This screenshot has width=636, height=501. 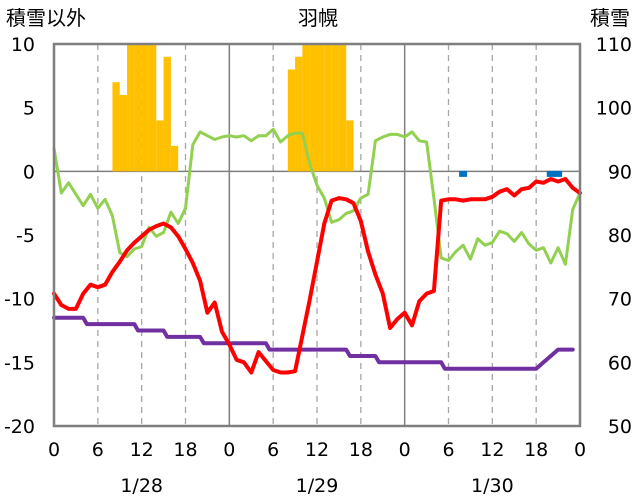 I want to click on left-tick-label: 10, so click(x=23, y=45).